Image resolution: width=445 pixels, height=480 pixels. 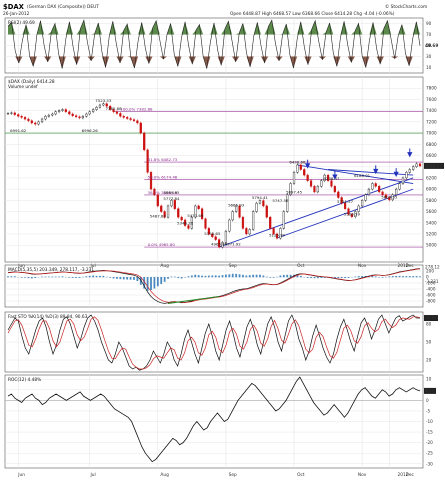 I want to click on price-annotation: 5506.59, so click(x=352, y=213).